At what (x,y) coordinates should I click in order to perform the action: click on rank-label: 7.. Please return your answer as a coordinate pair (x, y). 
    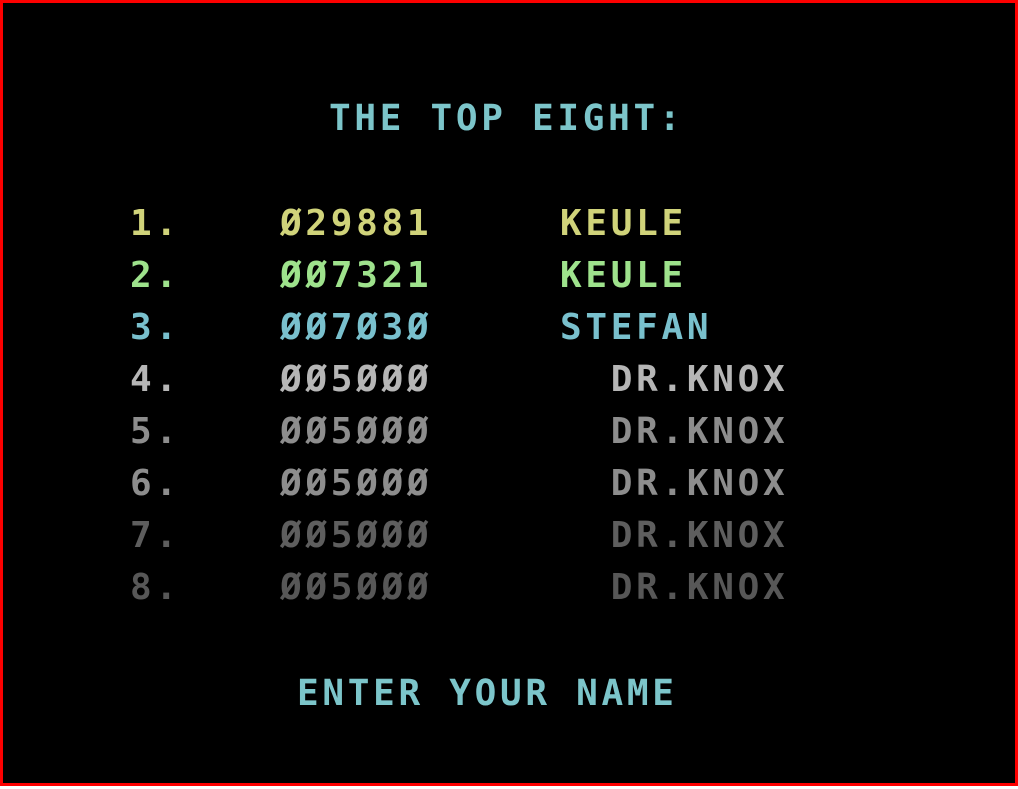
    Looking at the image, I should click on (155, 535).